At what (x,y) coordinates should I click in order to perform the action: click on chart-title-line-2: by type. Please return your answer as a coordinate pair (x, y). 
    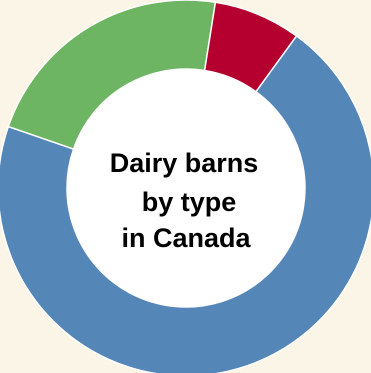
    Looking at the image, I should click on (189, 202).